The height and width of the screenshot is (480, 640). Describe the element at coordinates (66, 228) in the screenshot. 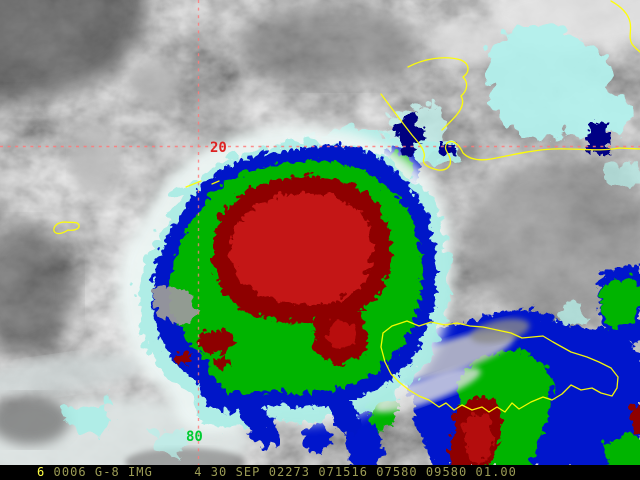

I see `cayman-coastline` at that location.